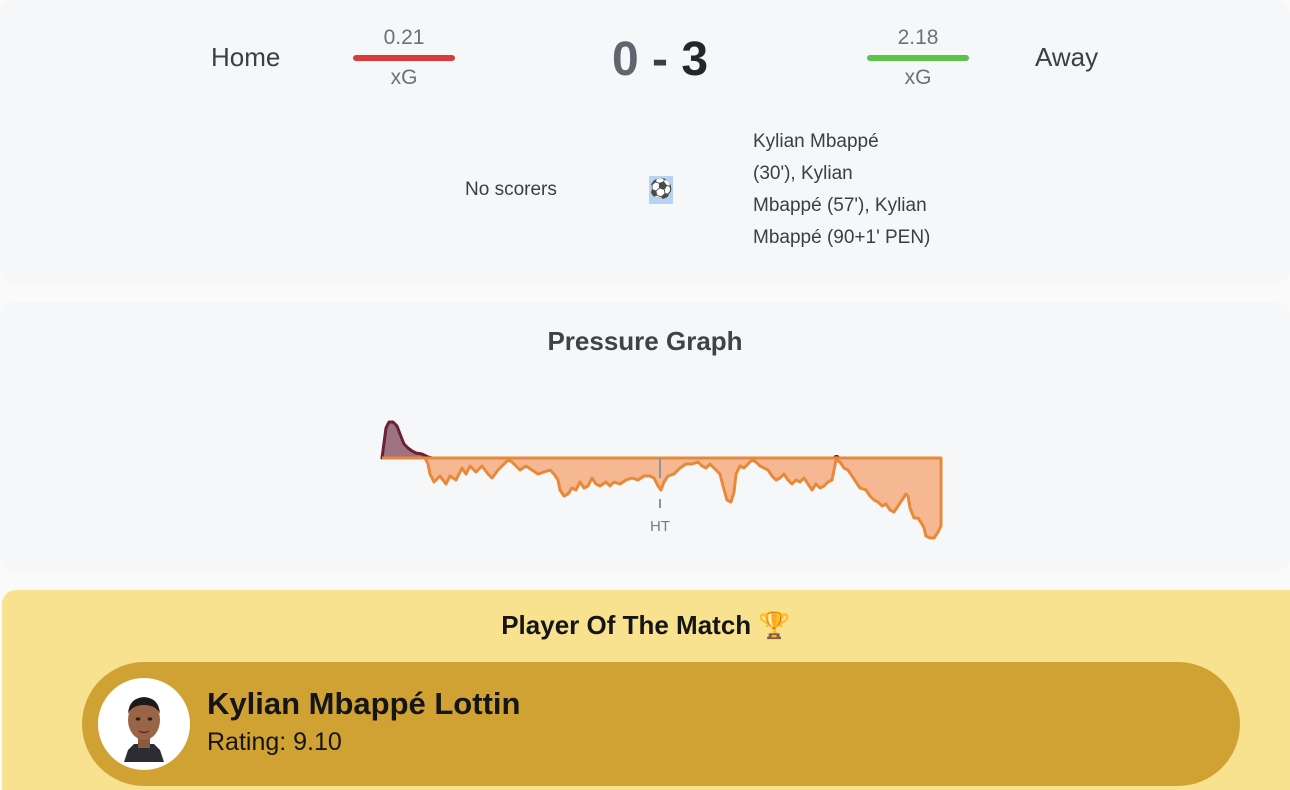  What do you see at coordinates (918, 58) in the screenshot?
I see `away-xg-bar` at bounding box center [918, 58].